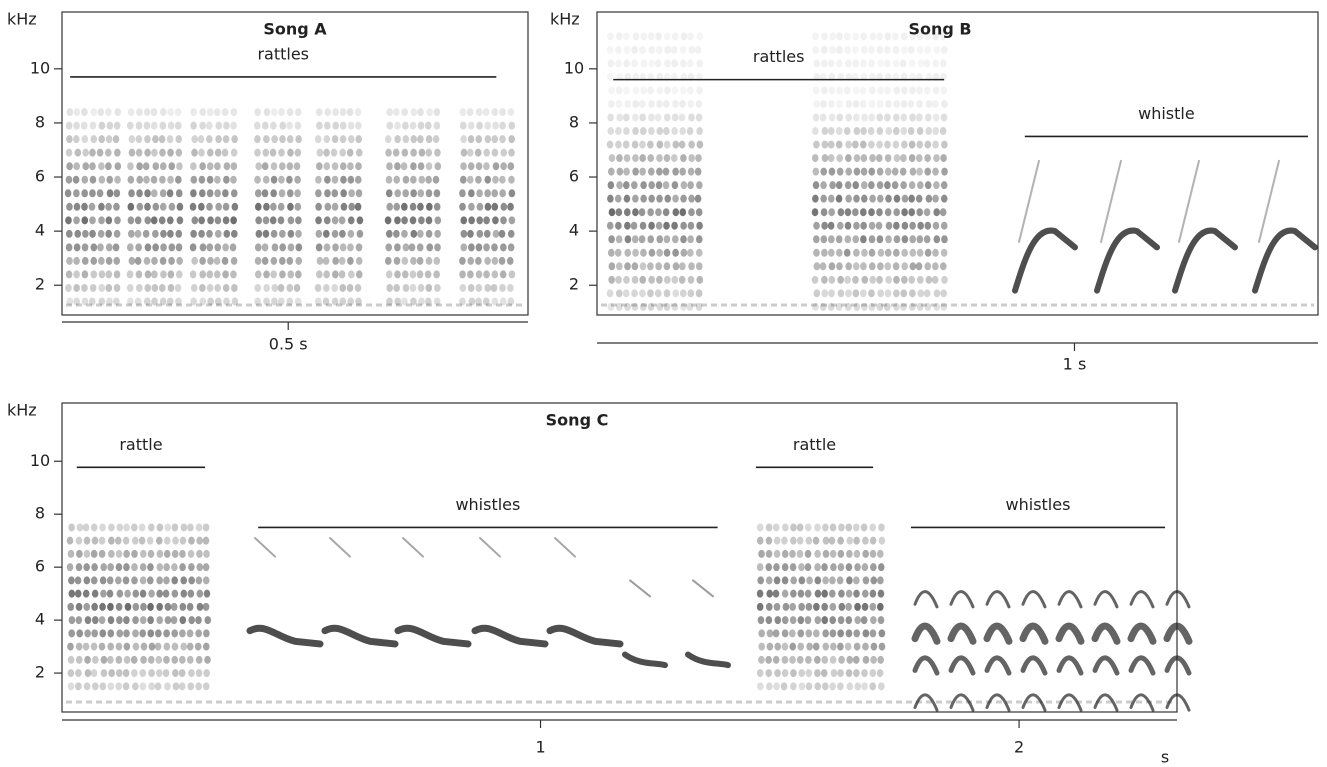 The height and width of the screenshot is (767, 1327). I want to click on y-axis-label: kHz, so click(22, 410).